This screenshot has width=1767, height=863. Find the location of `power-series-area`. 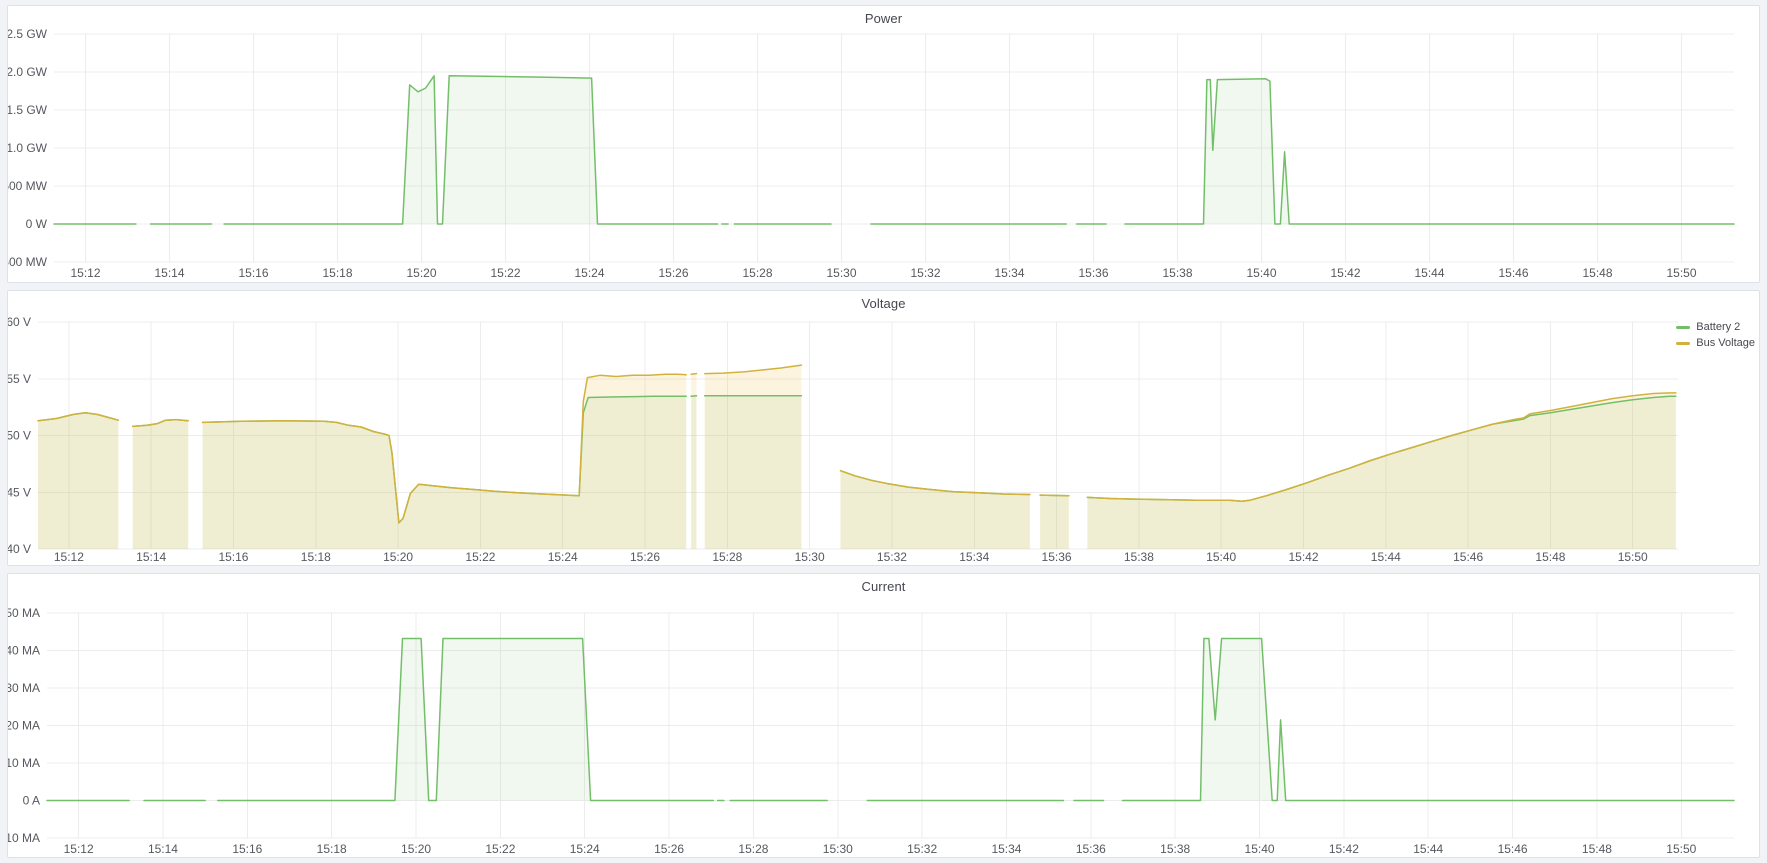

power-series-area is located at coordinates (471, 149).